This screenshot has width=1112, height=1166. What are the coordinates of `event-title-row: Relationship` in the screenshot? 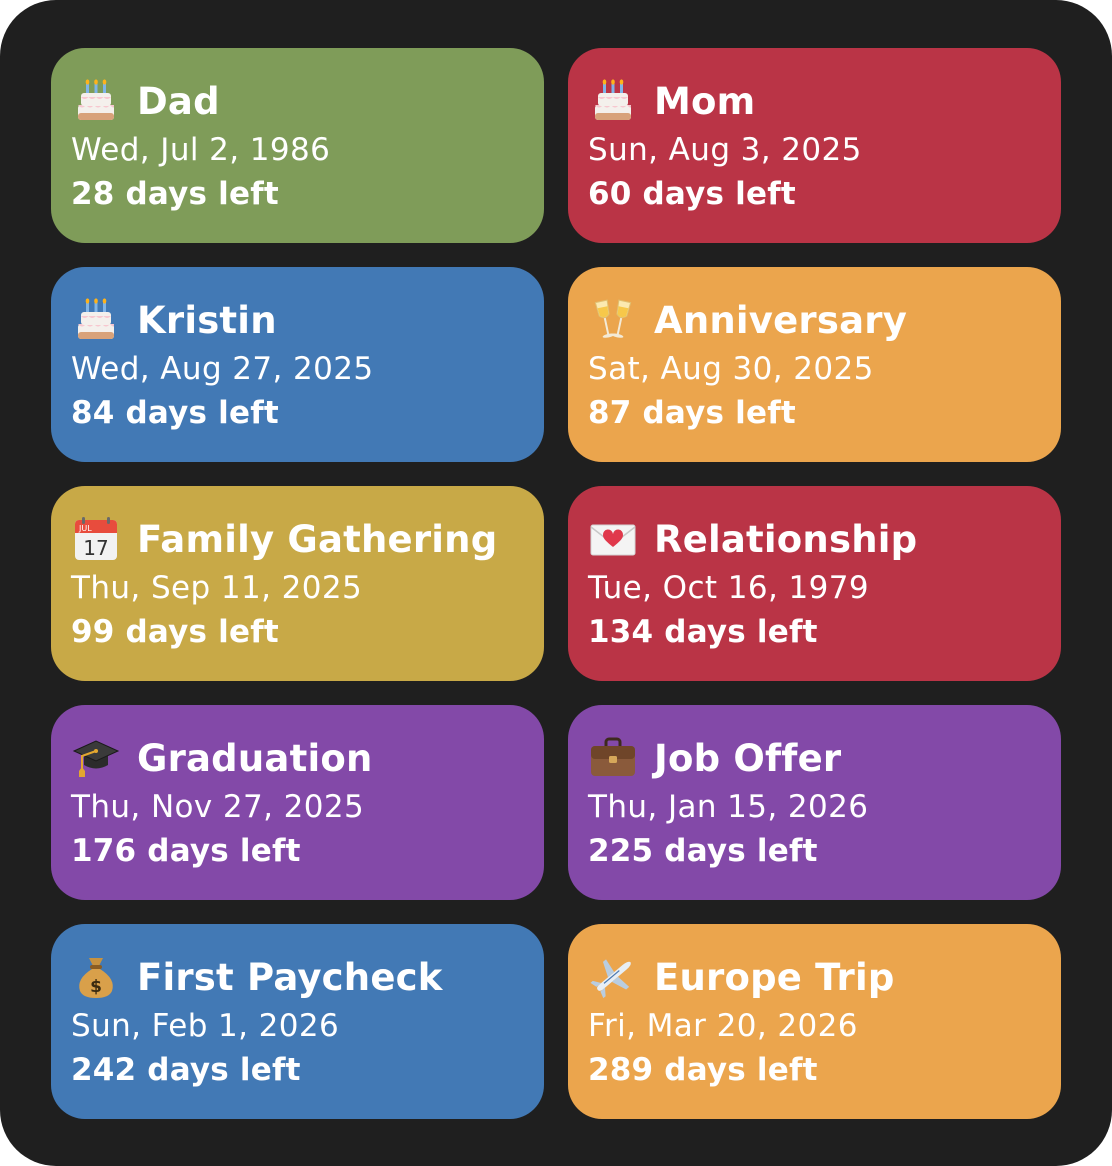 It's located at (814, 539).